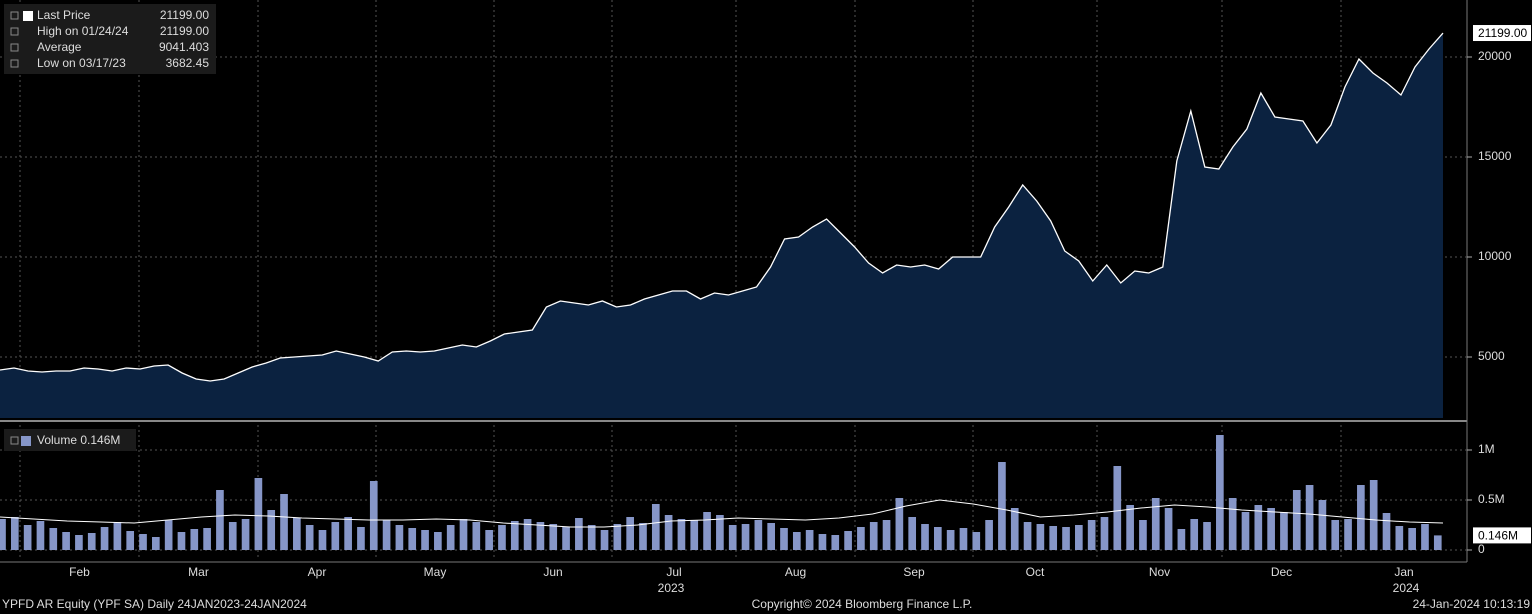  Describe the element at coordinates (28, 16) in the screenshot. I see `legend-swatch` at that location.